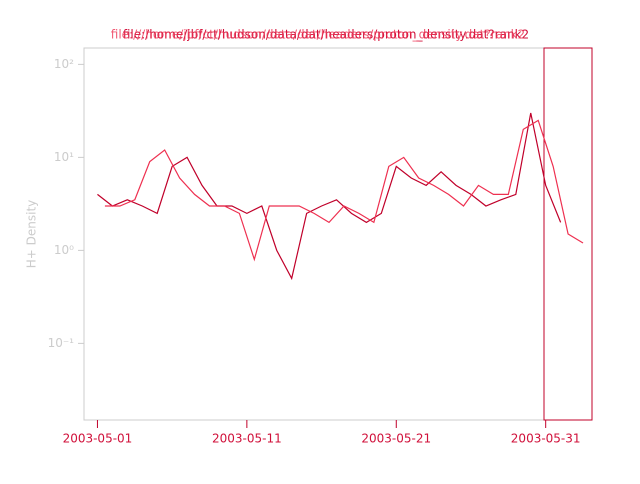 The width and height of the screenshot is (640, 484). What do you see at coordinates (247, 439) in the screenshot?
I see `x-tick-label: 2003-05-11` at bounding box center [247, 439].